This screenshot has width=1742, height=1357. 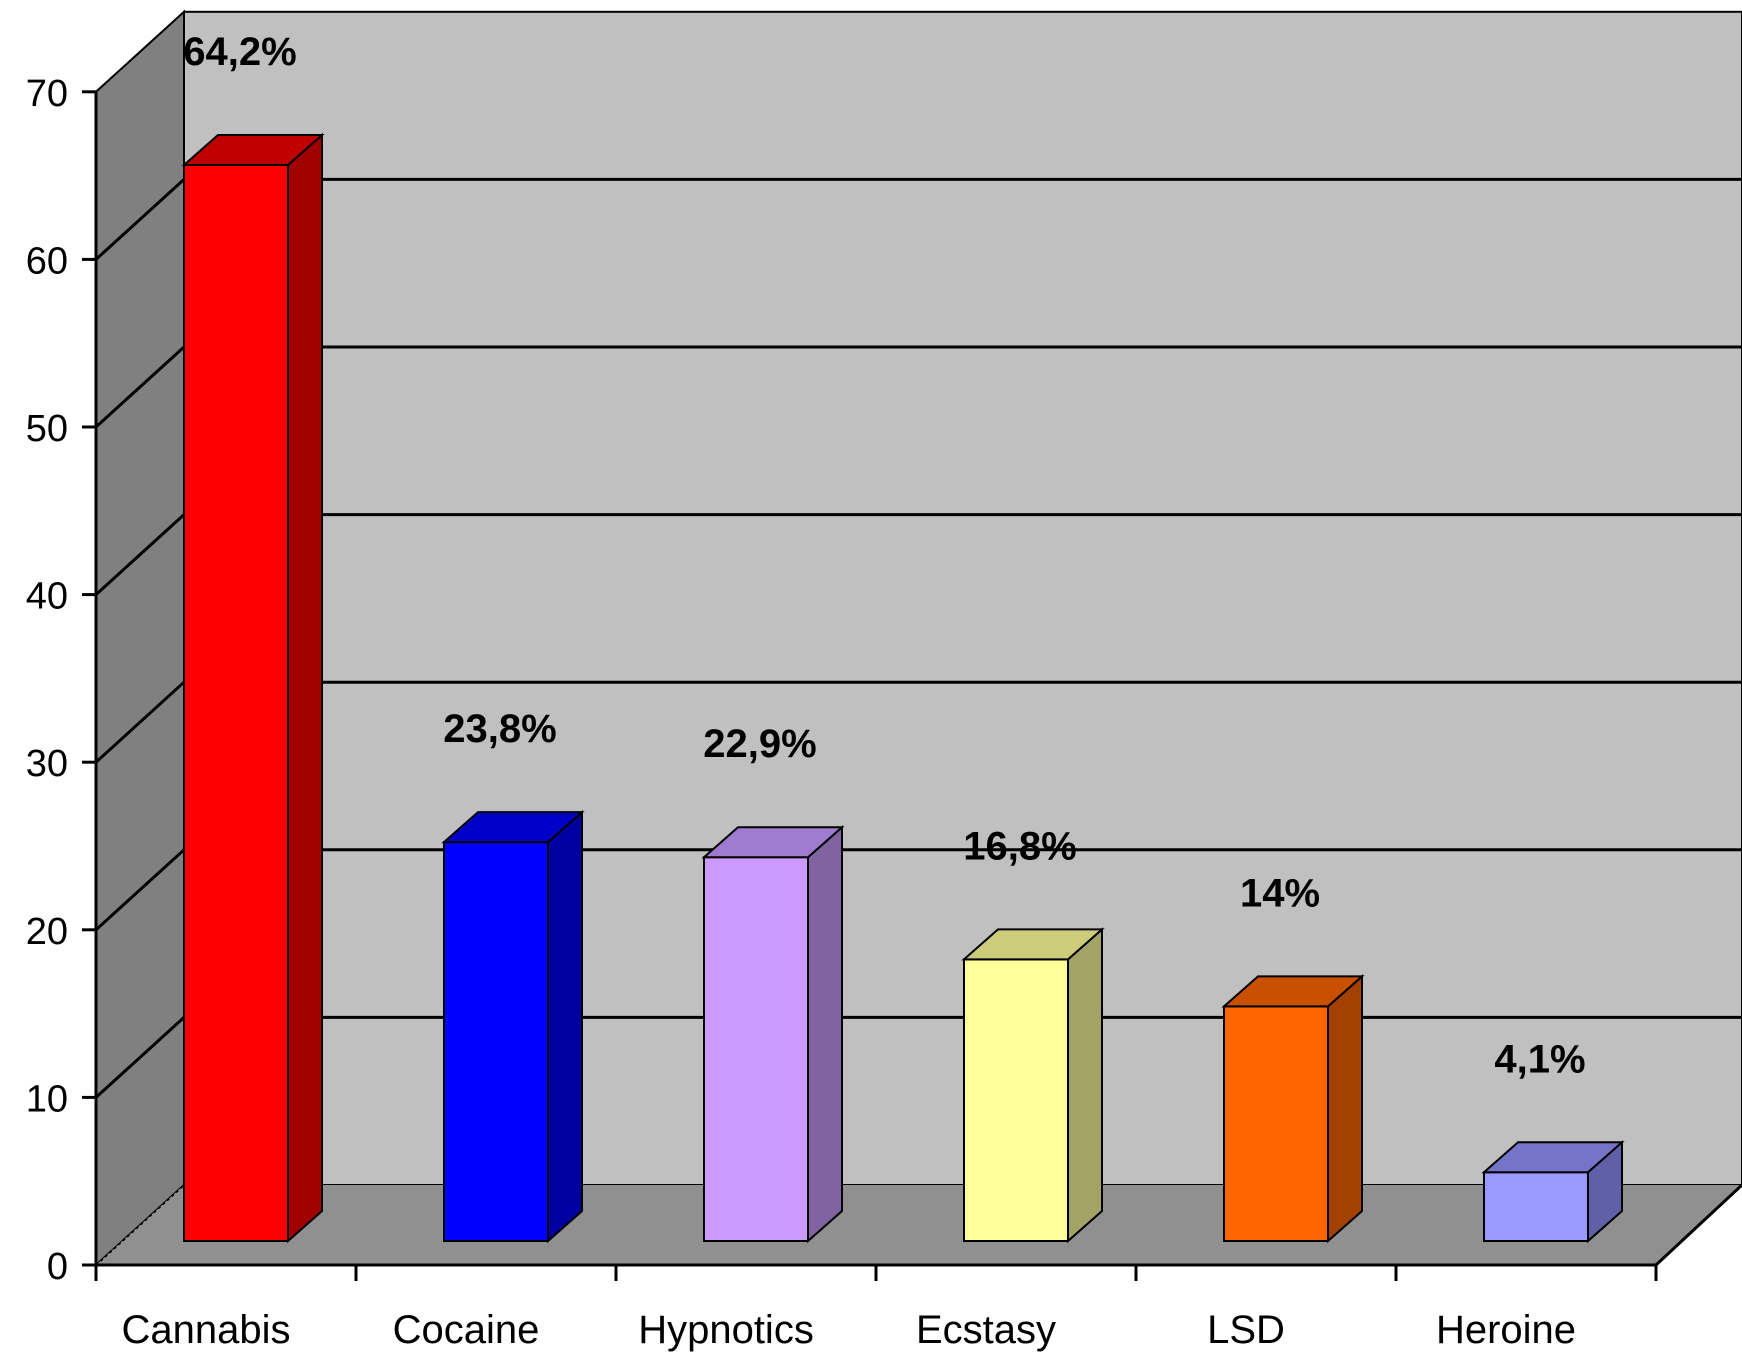 I want to click on data-label: 4,1%, so click(x=1539, y=1059).